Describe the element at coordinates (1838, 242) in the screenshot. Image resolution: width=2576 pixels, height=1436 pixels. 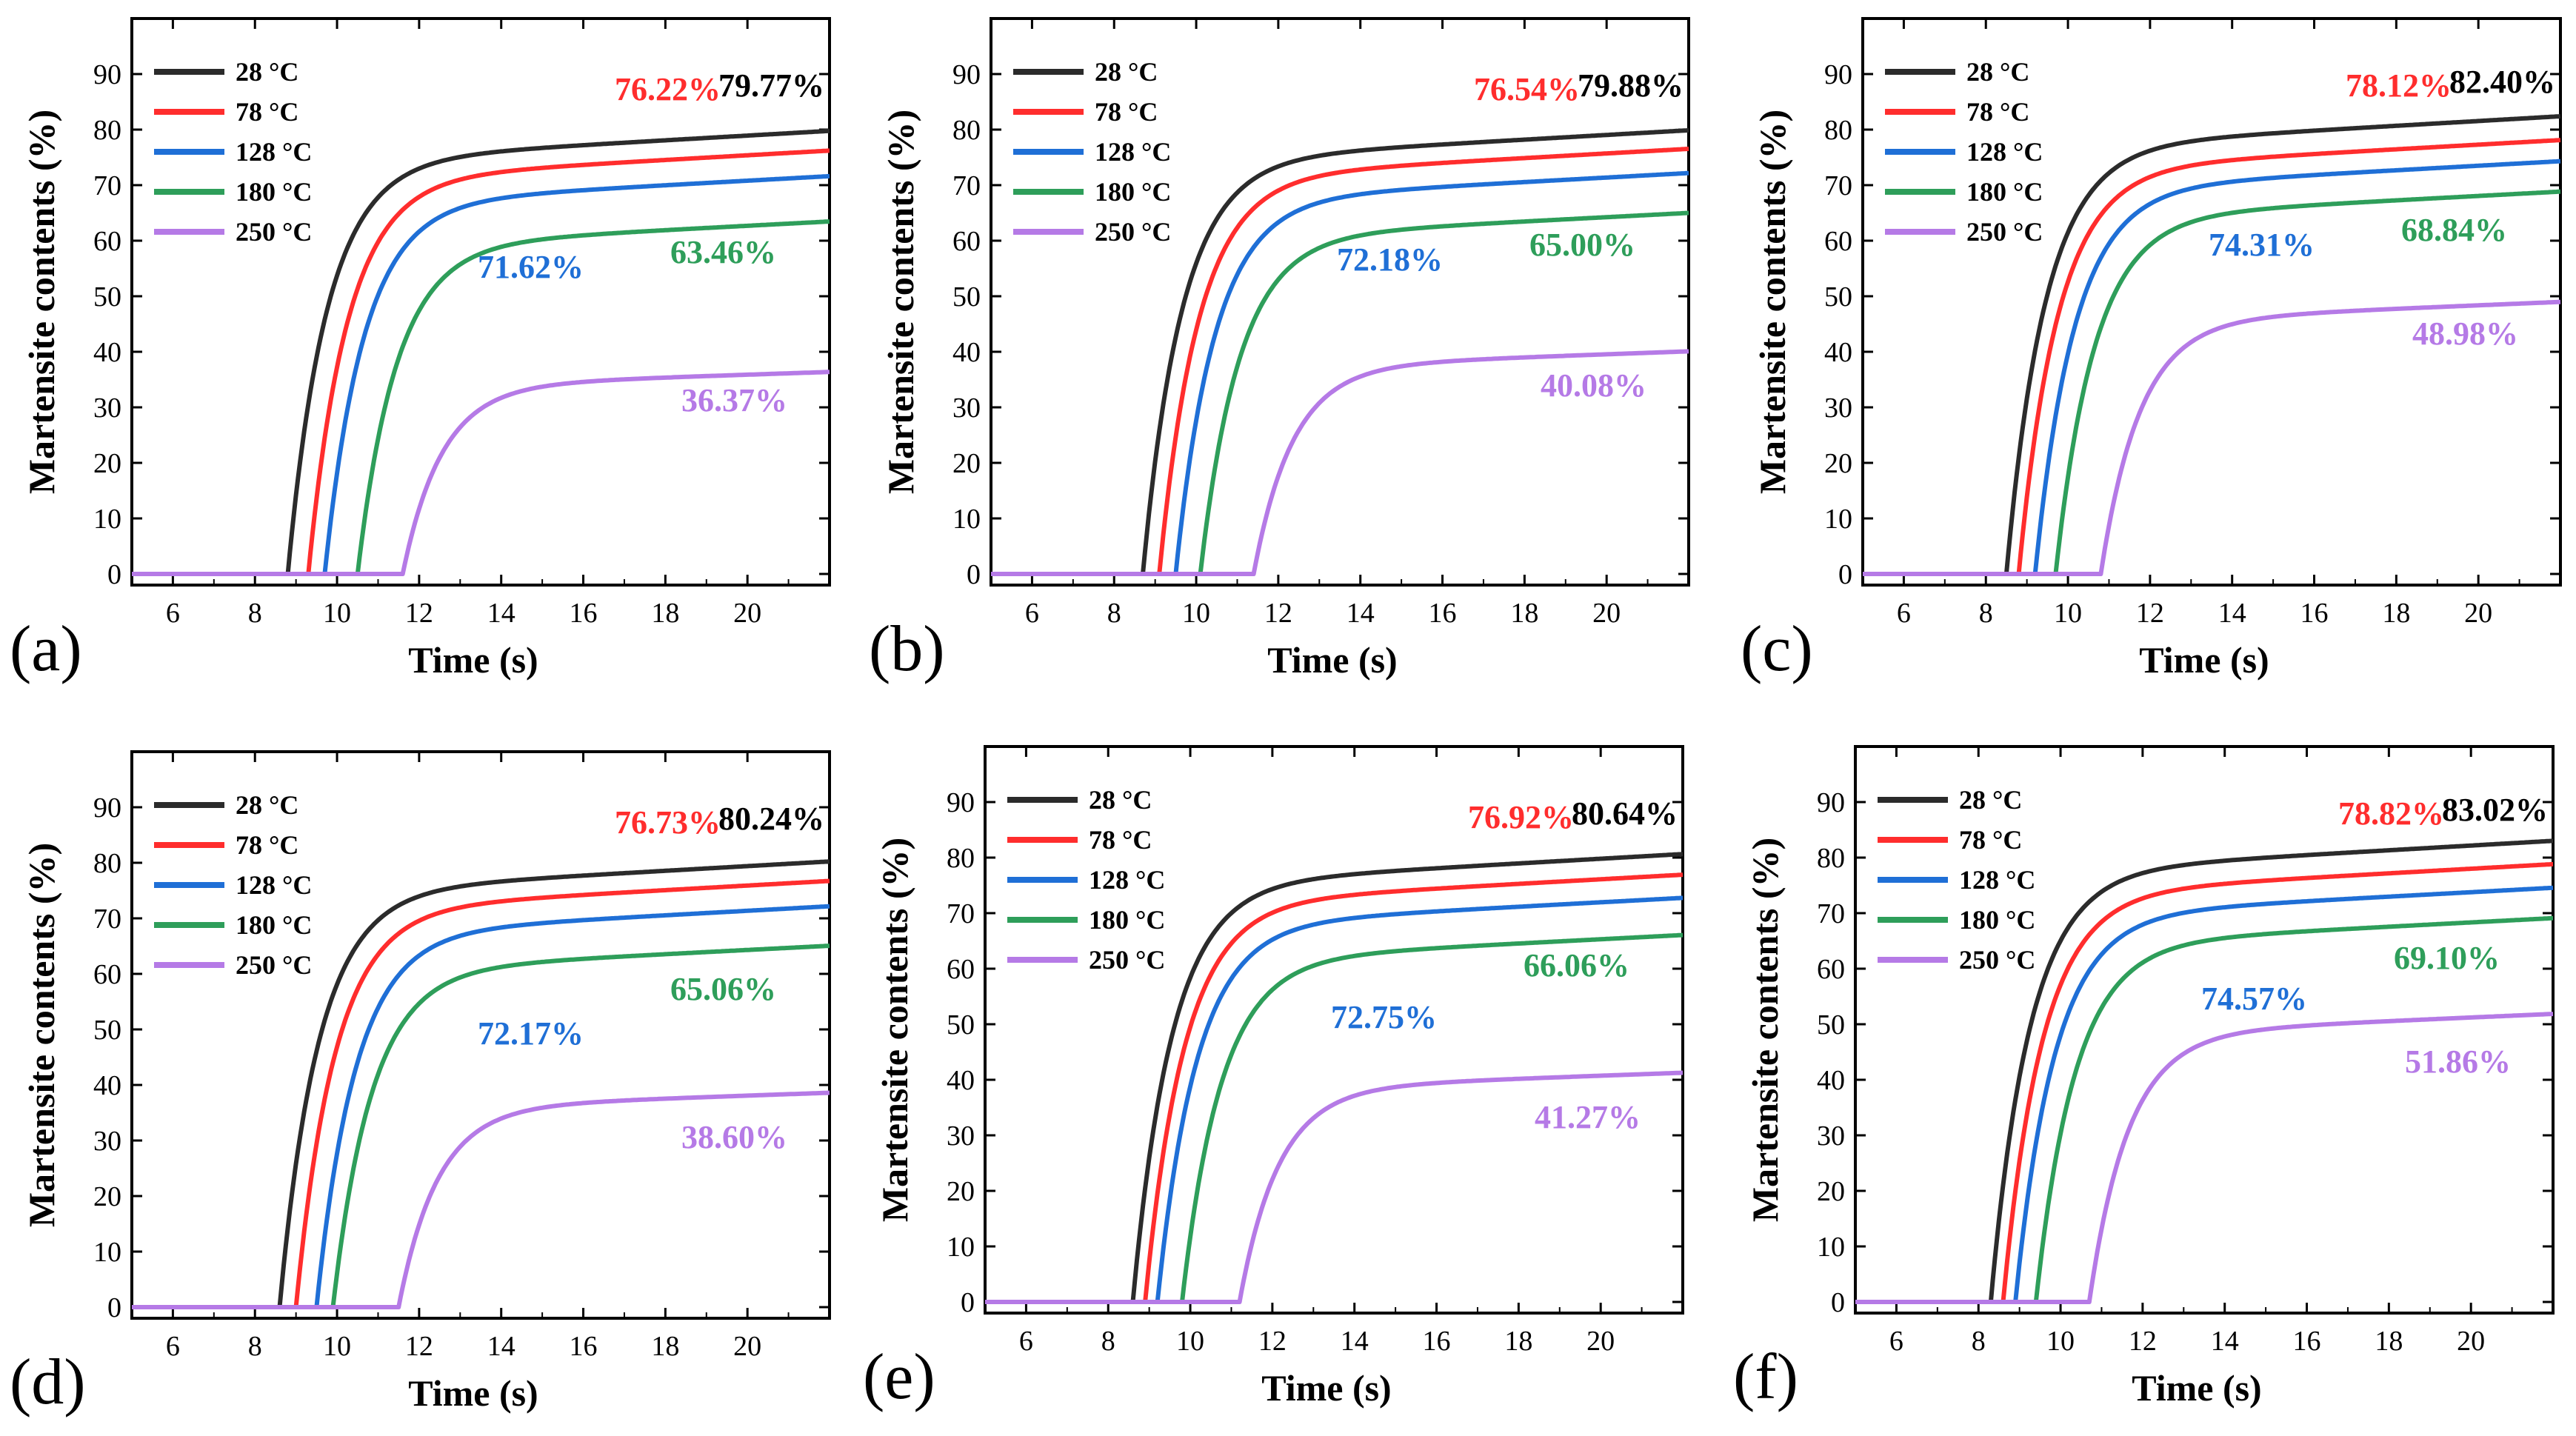
I see `y-tick-label: 60` at that location.